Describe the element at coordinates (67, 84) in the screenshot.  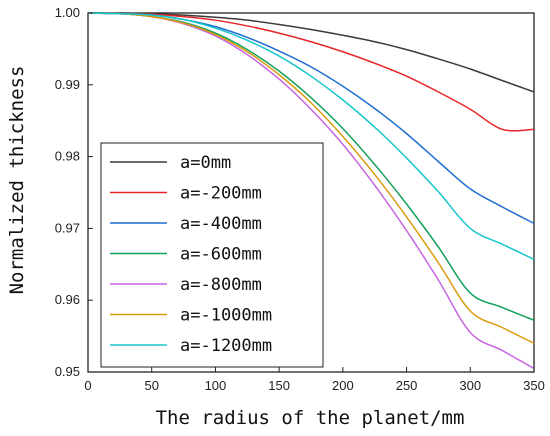
I see `y-tick-label: 0.99` at that location.